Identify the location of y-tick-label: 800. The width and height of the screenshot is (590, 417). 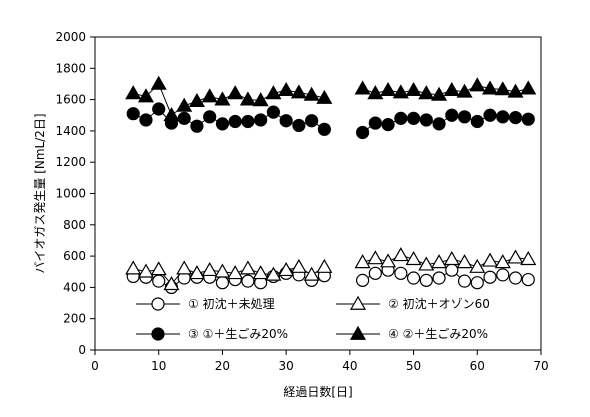
(74, 225).